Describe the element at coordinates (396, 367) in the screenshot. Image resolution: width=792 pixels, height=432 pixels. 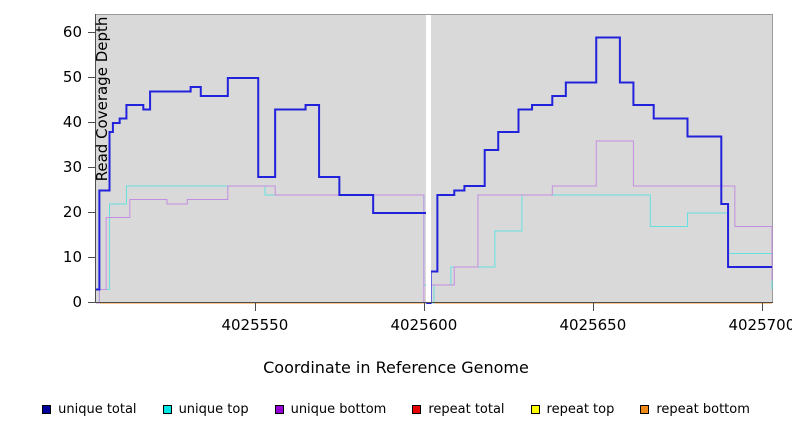
I see `x-axis-title: Coordinate in Reference Genome` at that location.